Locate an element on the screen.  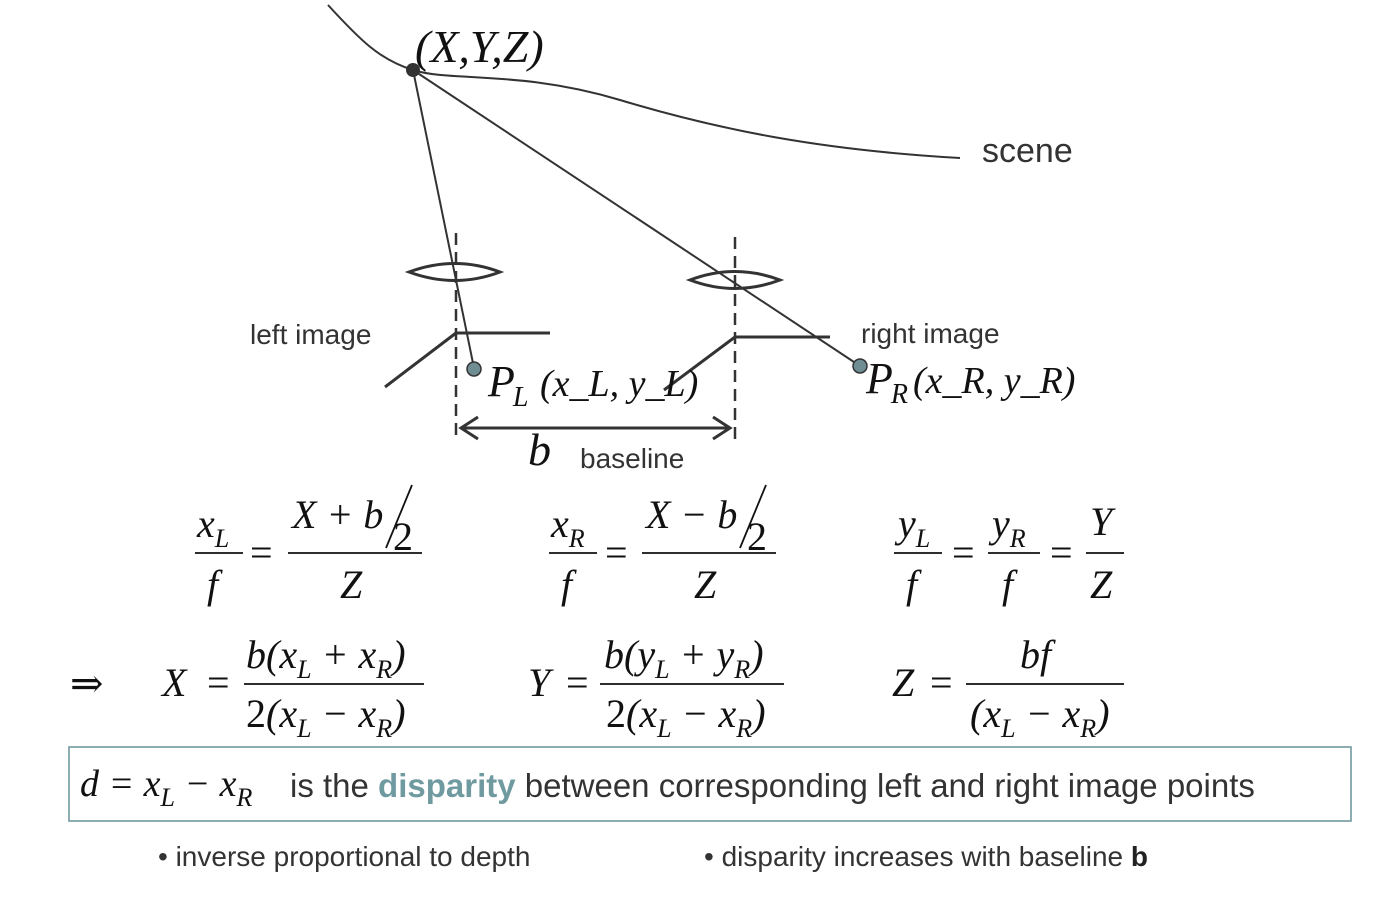
disparity-text-before: is the is located at coordinates (329, 785).